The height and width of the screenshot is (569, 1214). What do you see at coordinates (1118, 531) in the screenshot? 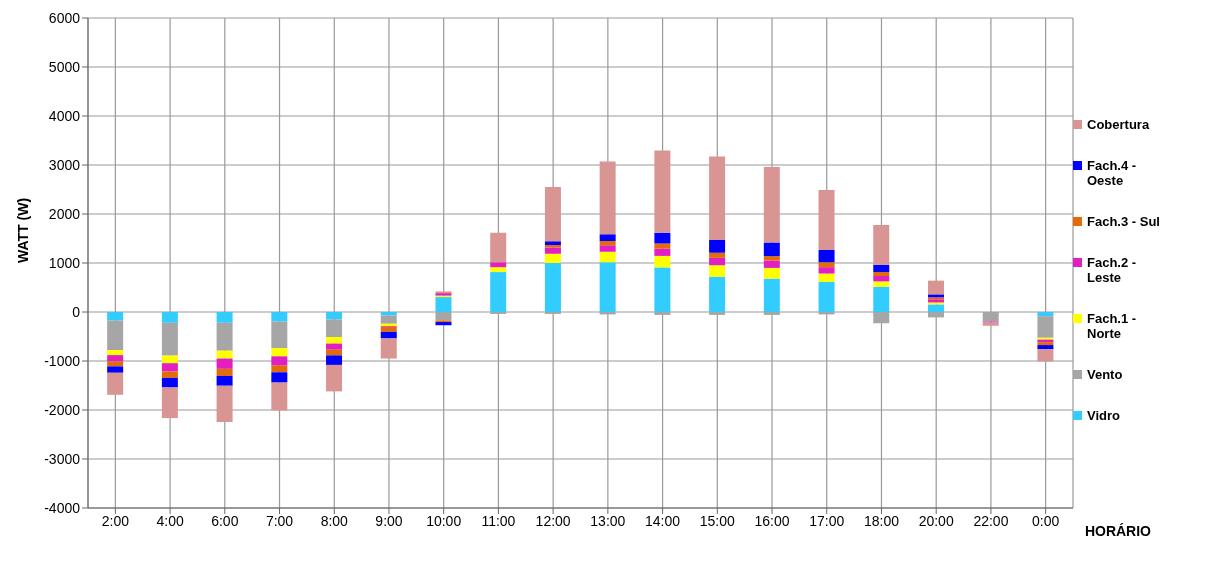
I see `x-axis-title: HORÁRIO` at bounding box center [1118, 531].